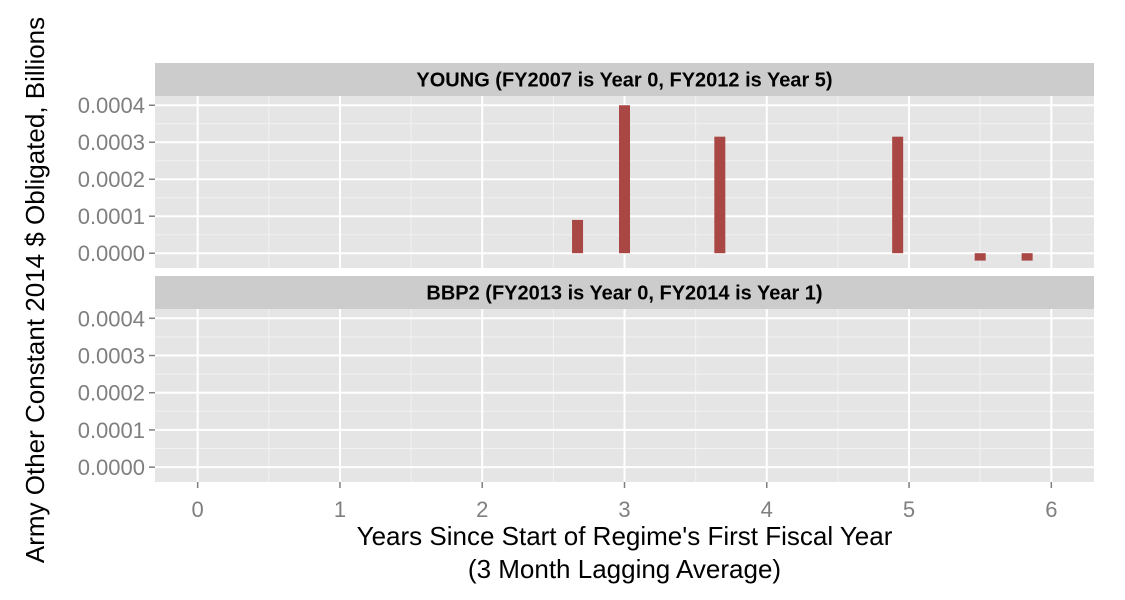 The height and width of the screenshot is (600, 1125). What do you see at coordinates (767, 509) in the screenshot?
I see `x-tick-label: 4` at bounding box center [767, 509].